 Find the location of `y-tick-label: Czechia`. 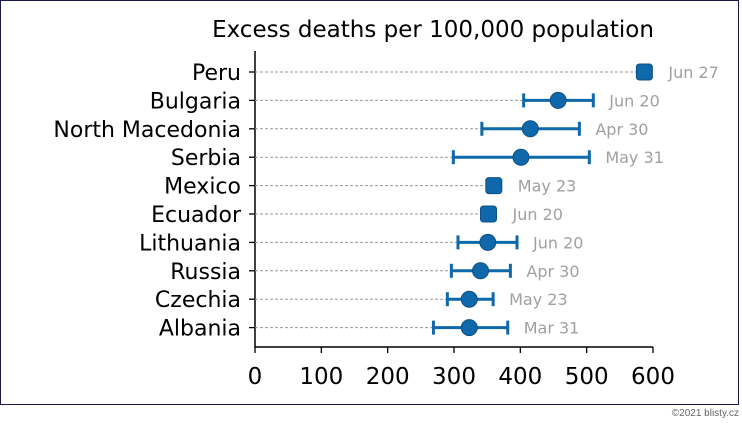

y-tick-label: Czechia is located at coordinates (198, 300).